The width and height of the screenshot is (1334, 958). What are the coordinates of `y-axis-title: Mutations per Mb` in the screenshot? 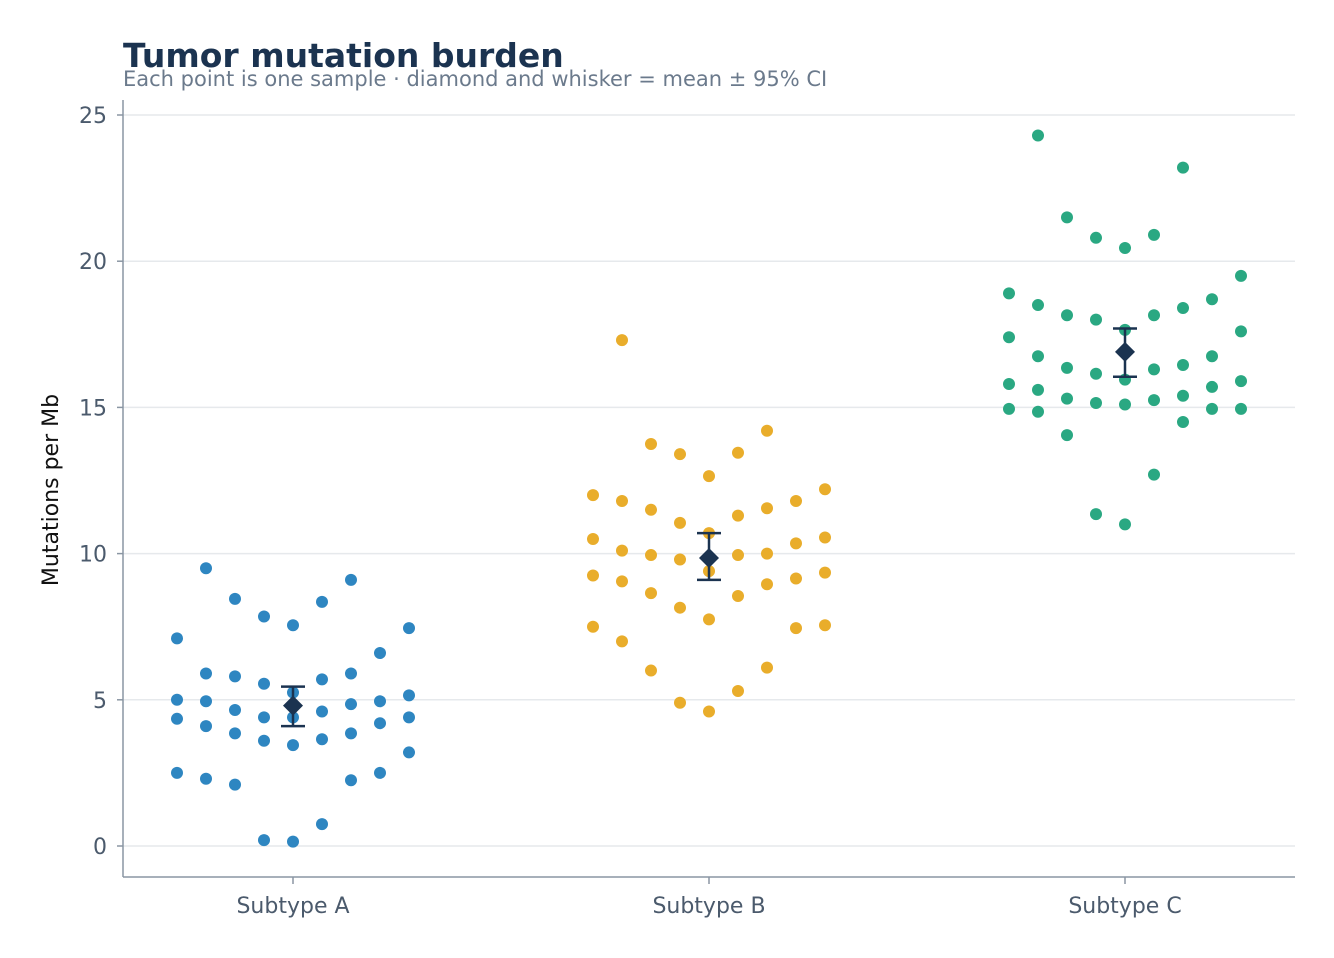 It's located at (51, 490).